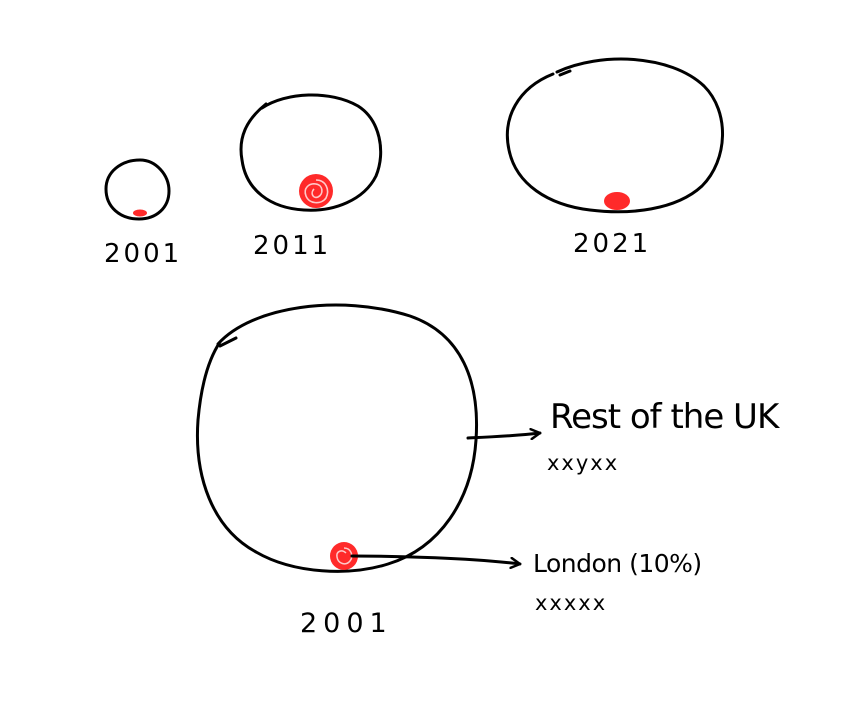 This screenshot has height=704, width=858. I want to click on uk-circle-2001-detail, so click(337, 438).